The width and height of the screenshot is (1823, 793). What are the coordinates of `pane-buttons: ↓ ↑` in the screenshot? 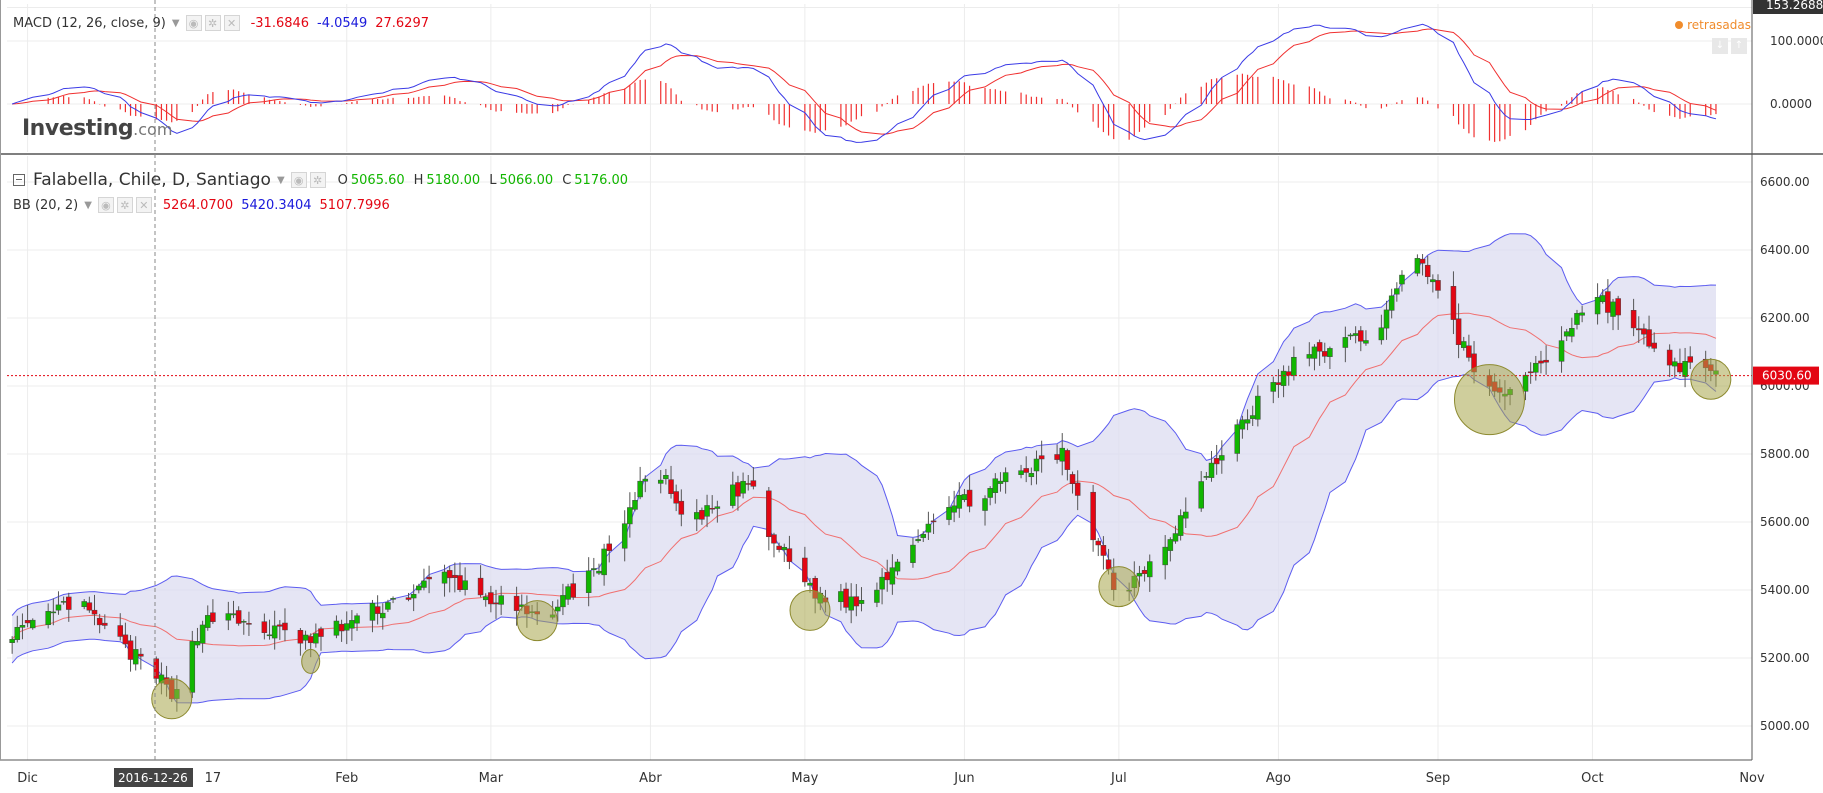 It's located at (1728, 46).